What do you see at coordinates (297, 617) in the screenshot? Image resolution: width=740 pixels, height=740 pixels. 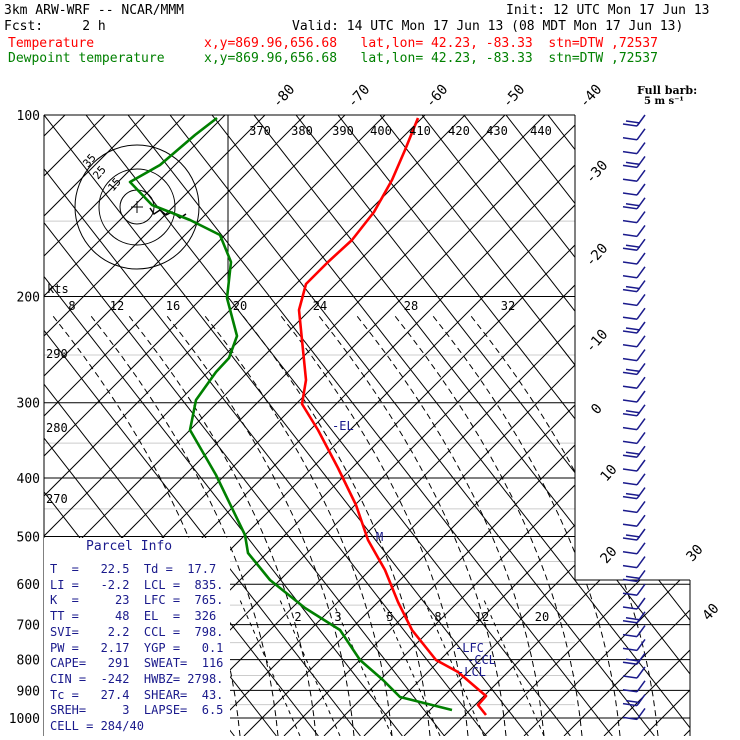 I see `mixing-ratio-label-2: 2` at bounding box center [297, 617].